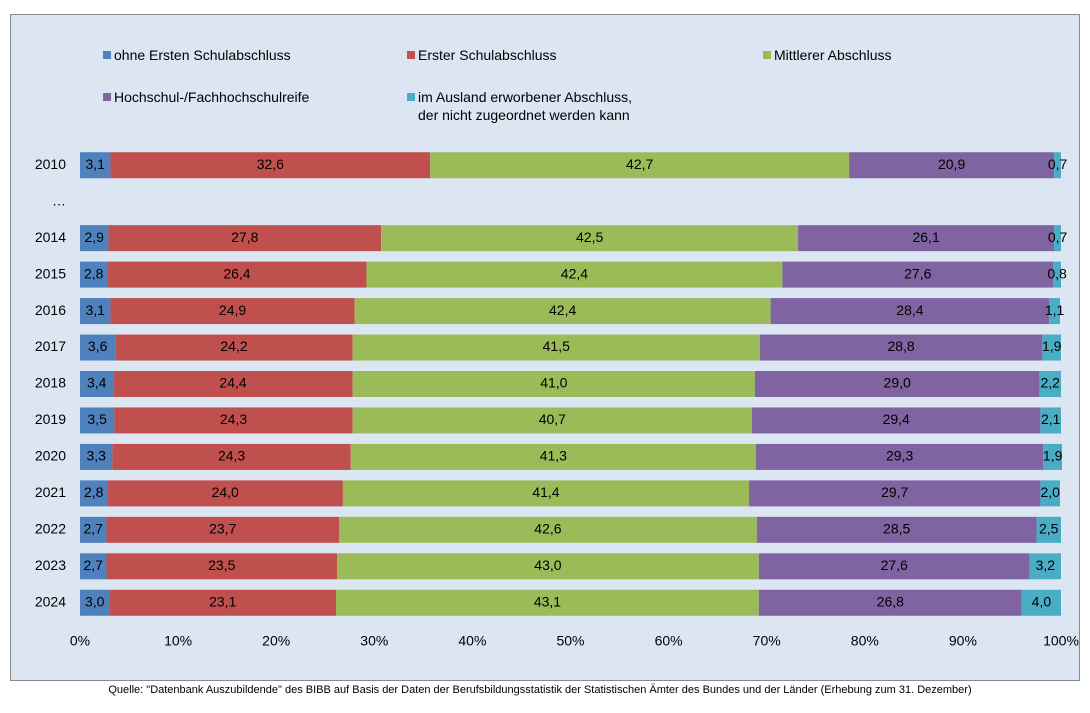  What do you see at coordinates (98, 346) in the screenshot?
I see `value-label: 3,6` at bounding box center [98, 346].